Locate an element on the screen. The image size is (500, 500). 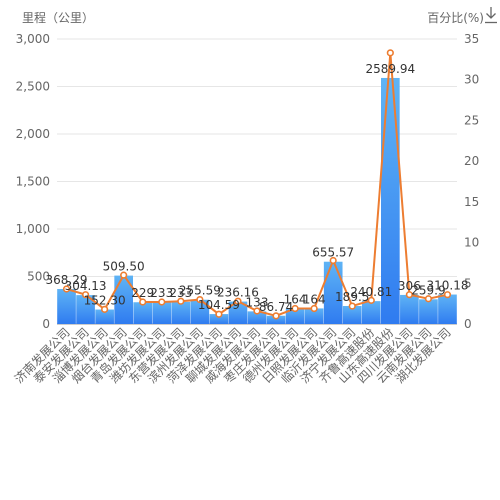
x-tick-label: 云南发展公司 is located at coordinates (404, 356).